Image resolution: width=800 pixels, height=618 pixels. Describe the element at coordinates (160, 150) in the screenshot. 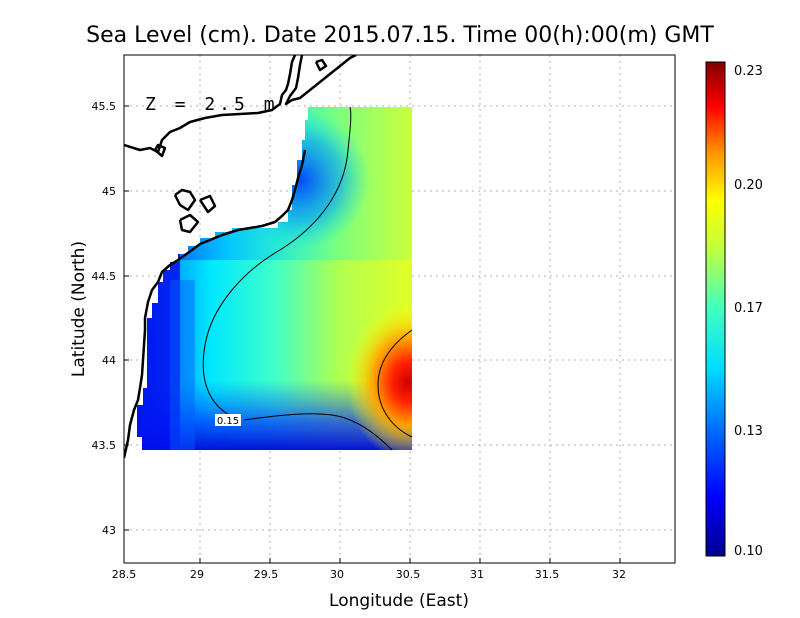

I see `coastline-bay` at that location.